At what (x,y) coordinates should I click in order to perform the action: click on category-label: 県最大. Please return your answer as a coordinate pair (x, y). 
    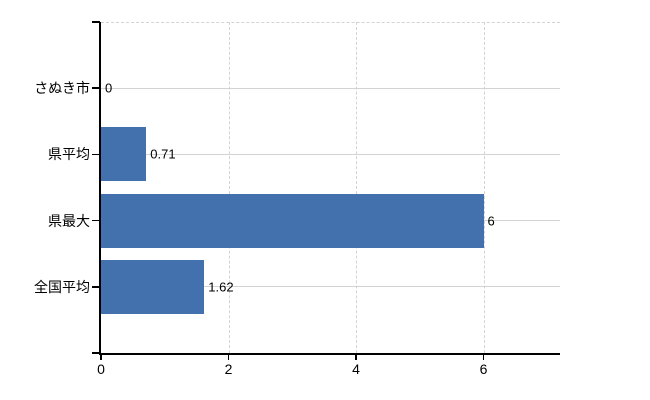
    Looking at the image, I should click on (69, 220).